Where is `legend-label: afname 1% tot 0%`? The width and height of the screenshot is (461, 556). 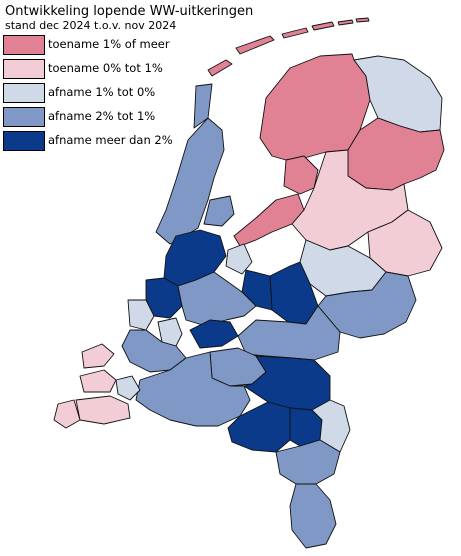
legend-label: afname 1% tot 0% is located at coordinates (102, 92).